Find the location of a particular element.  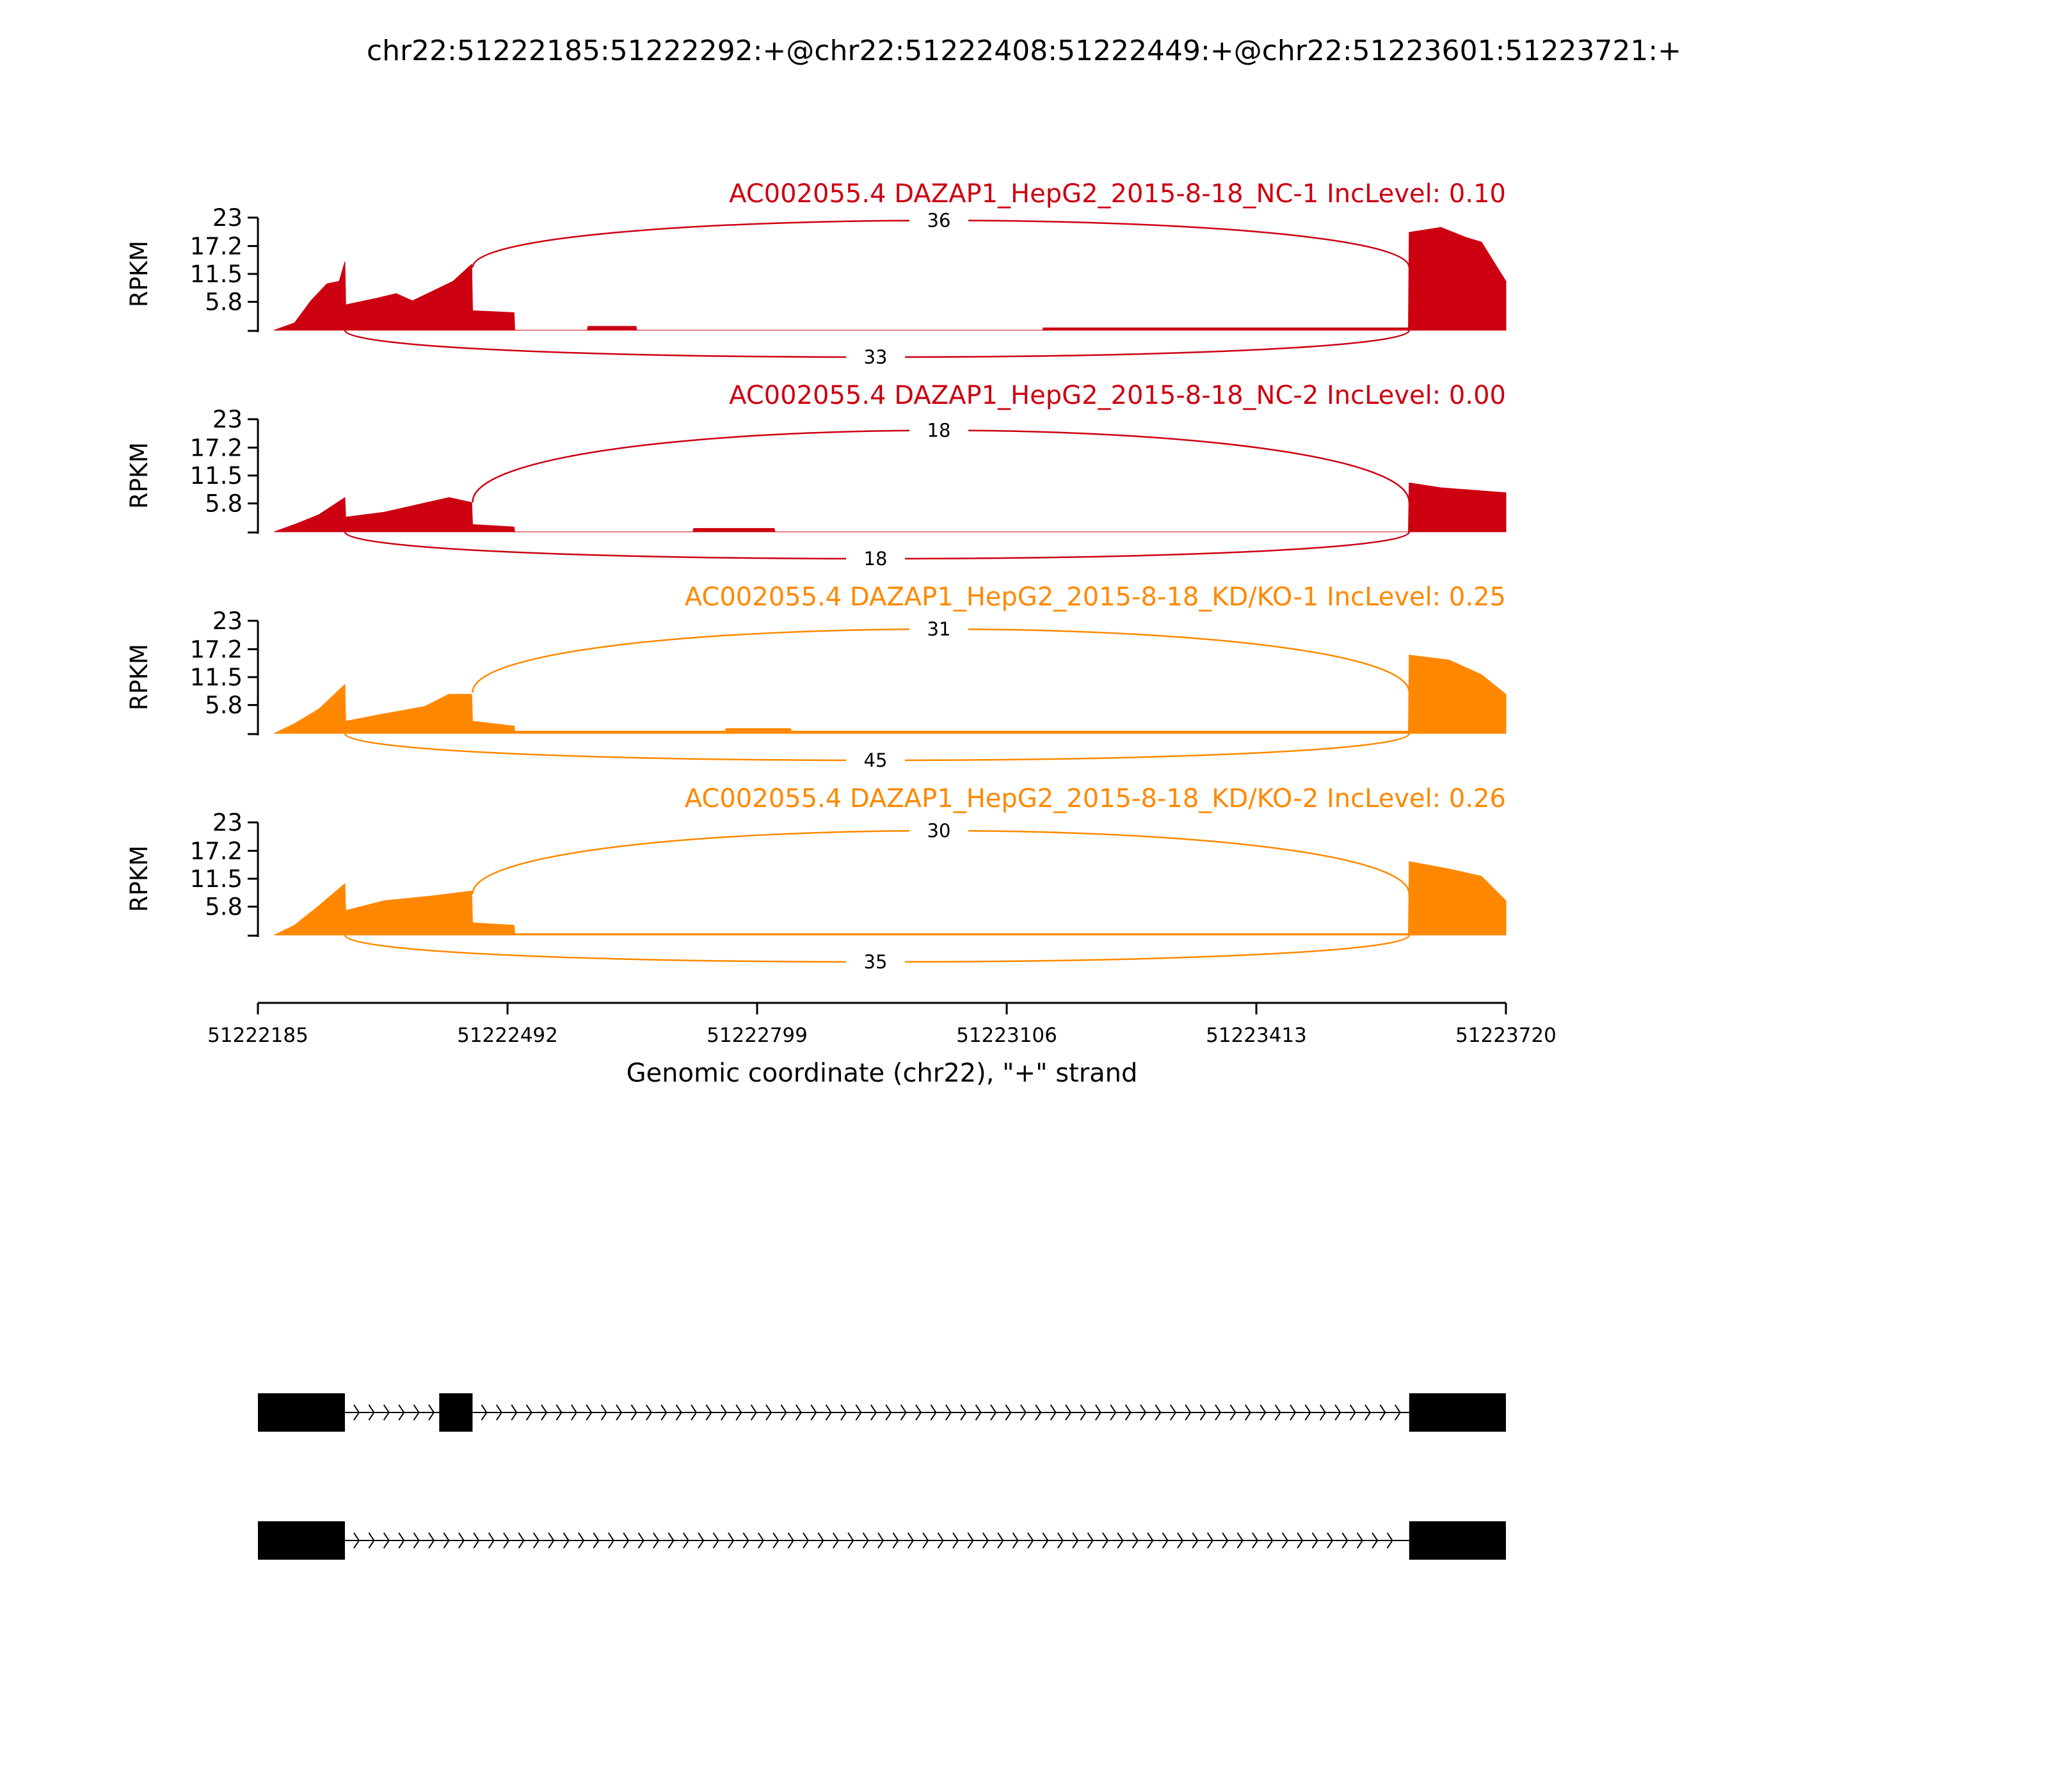

exon-block is located at coordinates (1457, 1540).